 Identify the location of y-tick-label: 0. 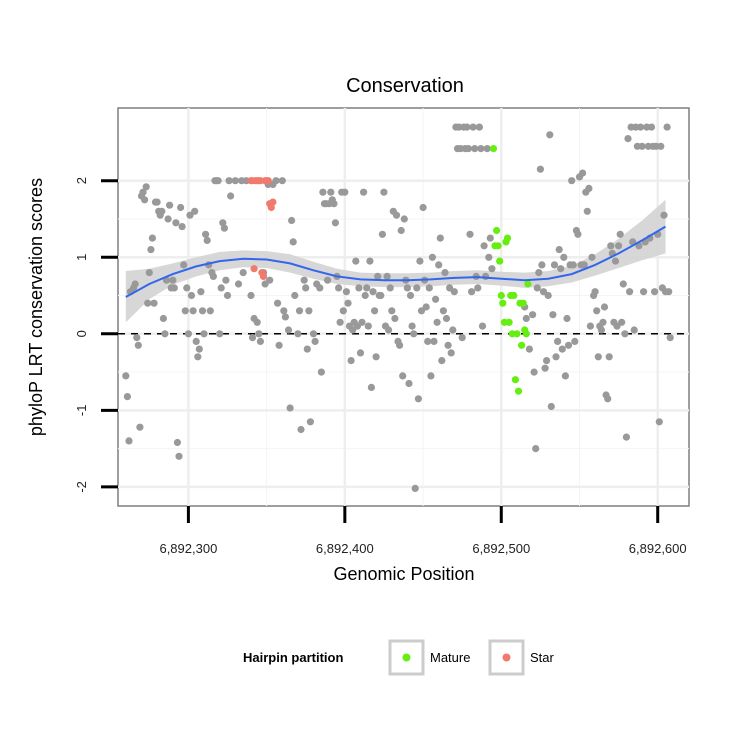
(81, 333).